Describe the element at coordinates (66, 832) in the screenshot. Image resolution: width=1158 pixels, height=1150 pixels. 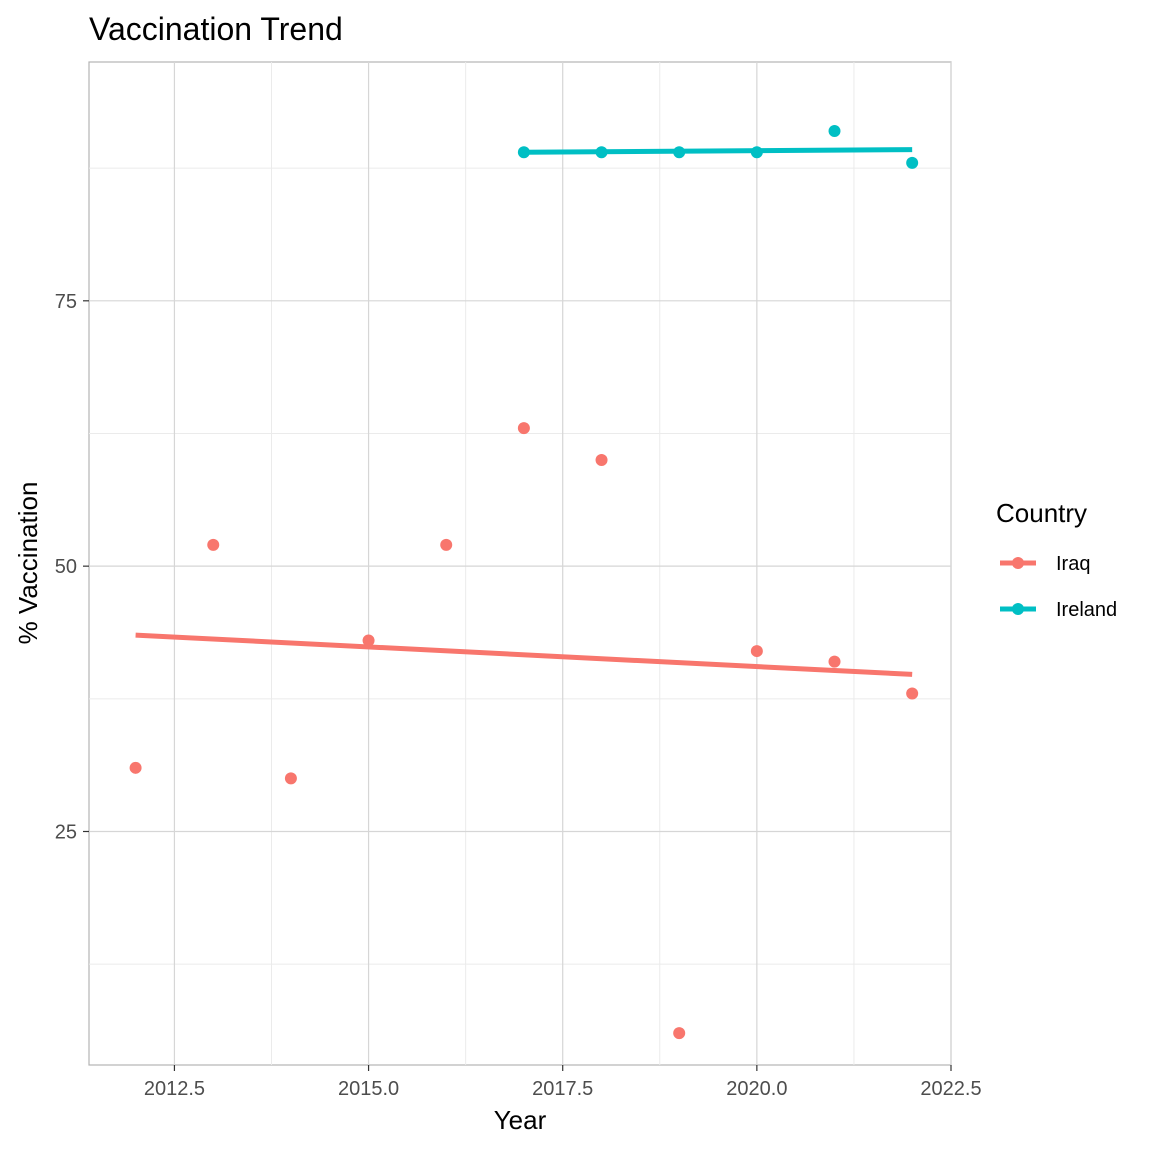
I see `y-tick-label: 25` at that location.